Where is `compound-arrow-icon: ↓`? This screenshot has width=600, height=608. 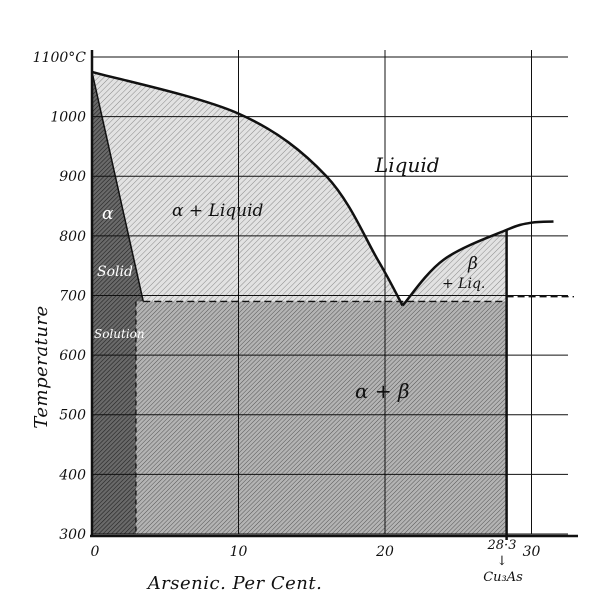
compound-arrow-icon: ↓ is located at coordinates (502, 561).